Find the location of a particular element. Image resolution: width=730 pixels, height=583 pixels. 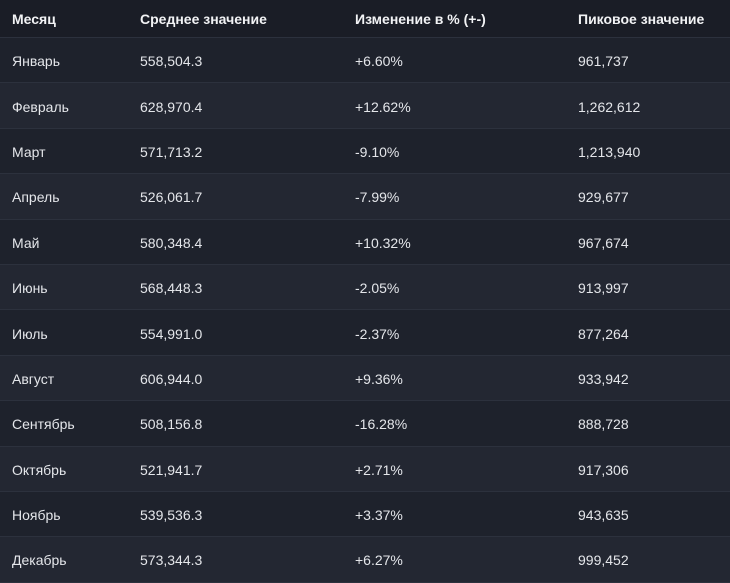

table-row: Февраль 628,970.4 +12.62% 1,262,612 is located at coordinates (365, 106).